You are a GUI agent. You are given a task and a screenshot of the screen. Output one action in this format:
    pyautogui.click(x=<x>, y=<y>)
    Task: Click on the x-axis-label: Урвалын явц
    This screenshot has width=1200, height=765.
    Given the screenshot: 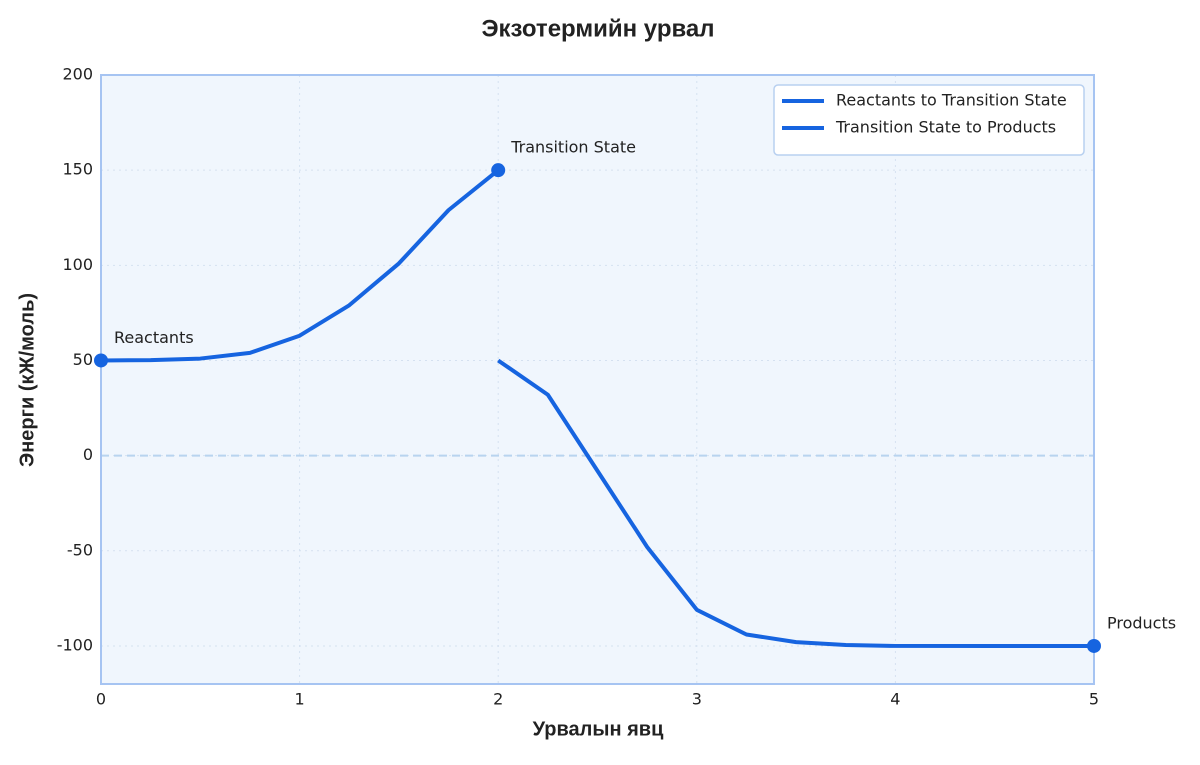 What is the action you would take?
    pyautogui.click(x=598, y=729)
    